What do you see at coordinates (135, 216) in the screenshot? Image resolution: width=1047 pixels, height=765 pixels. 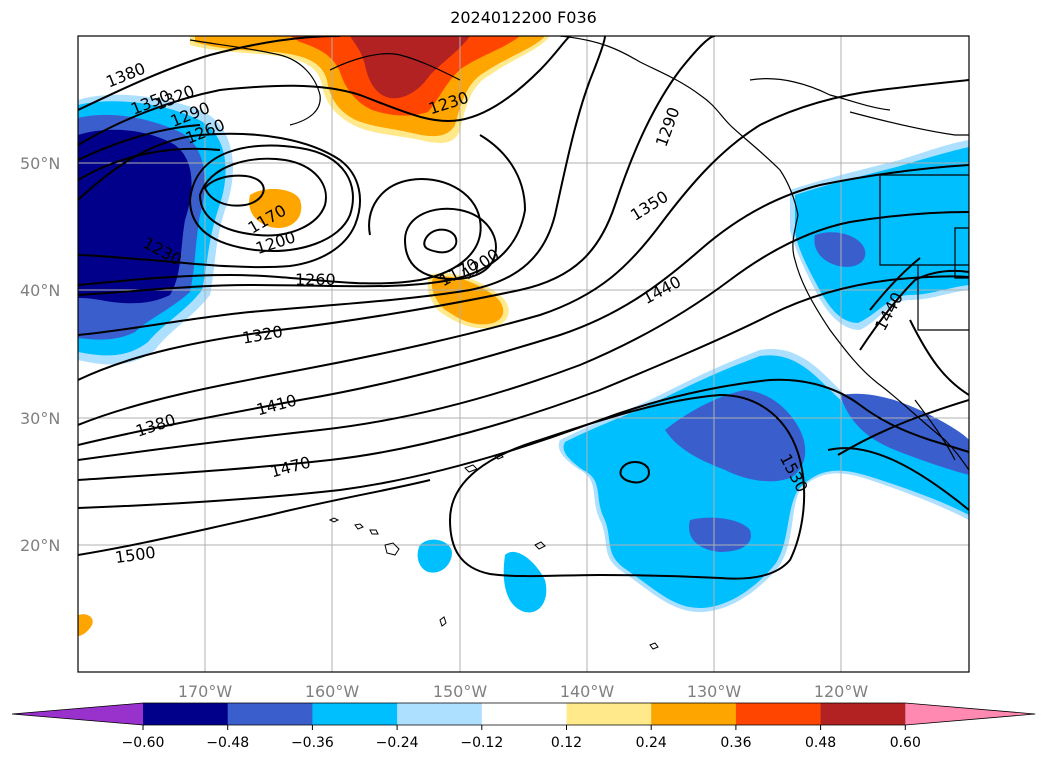 I see `shade-negative-max` at bounding box center [135, 216].